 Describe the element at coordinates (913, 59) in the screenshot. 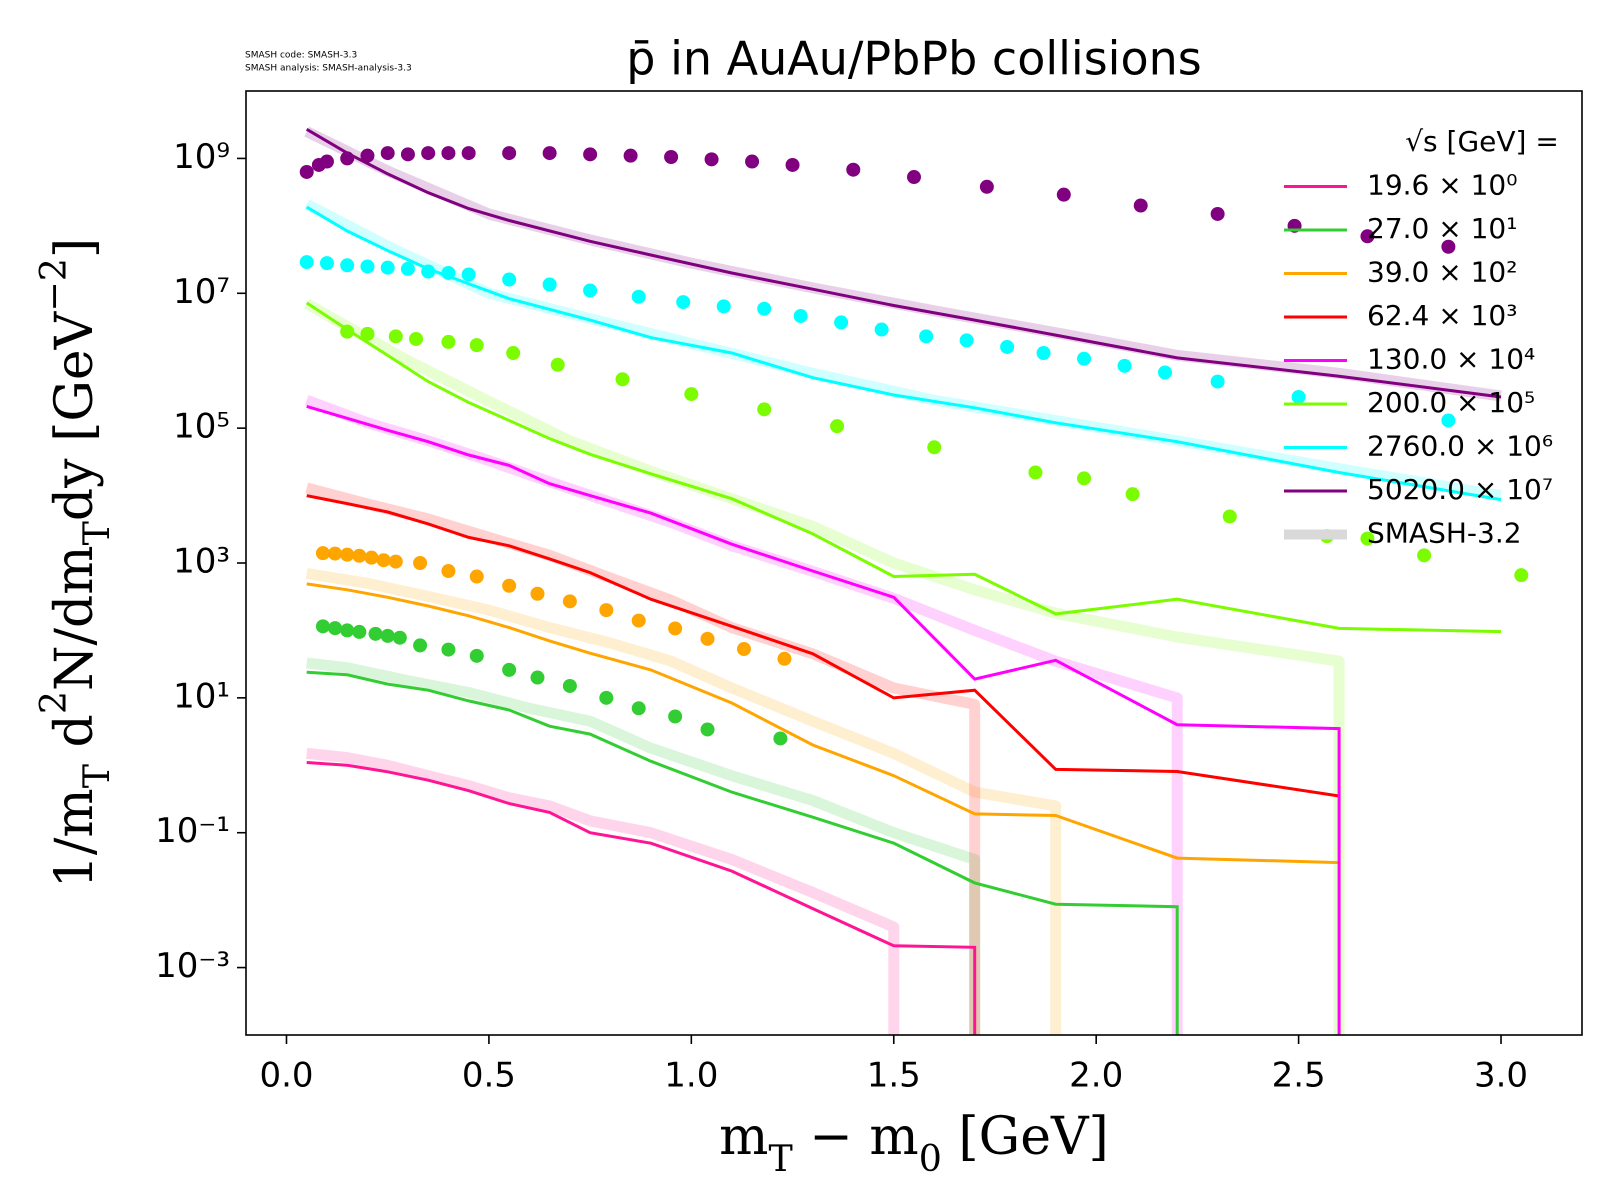

I see `chart-title: p̄ in AuAu/PbPb collisions` at that location.